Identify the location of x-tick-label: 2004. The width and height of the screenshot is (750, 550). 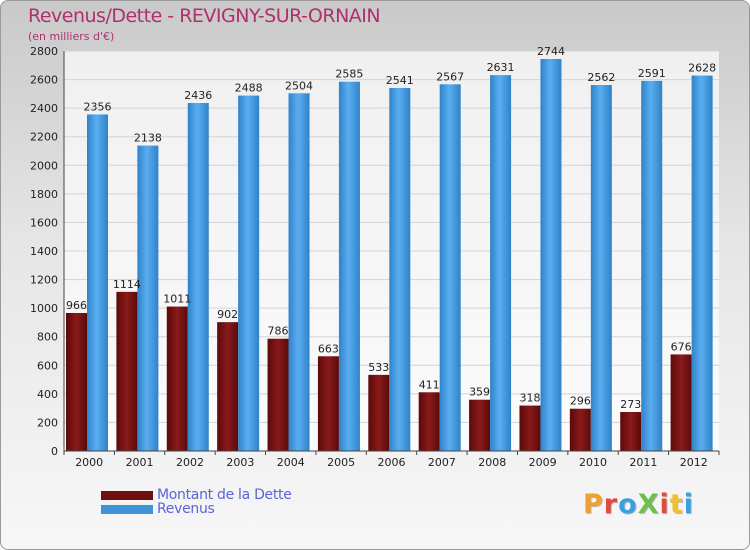
(291, 462).